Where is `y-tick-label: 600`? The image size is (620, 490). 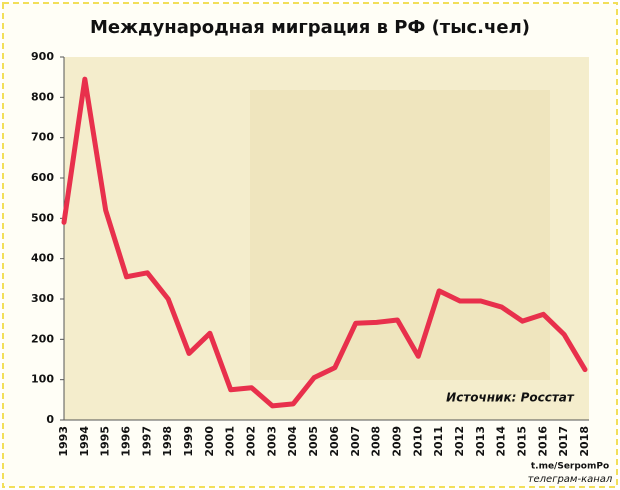
y-tick-label: 600 is located at coordinates (42, 177).